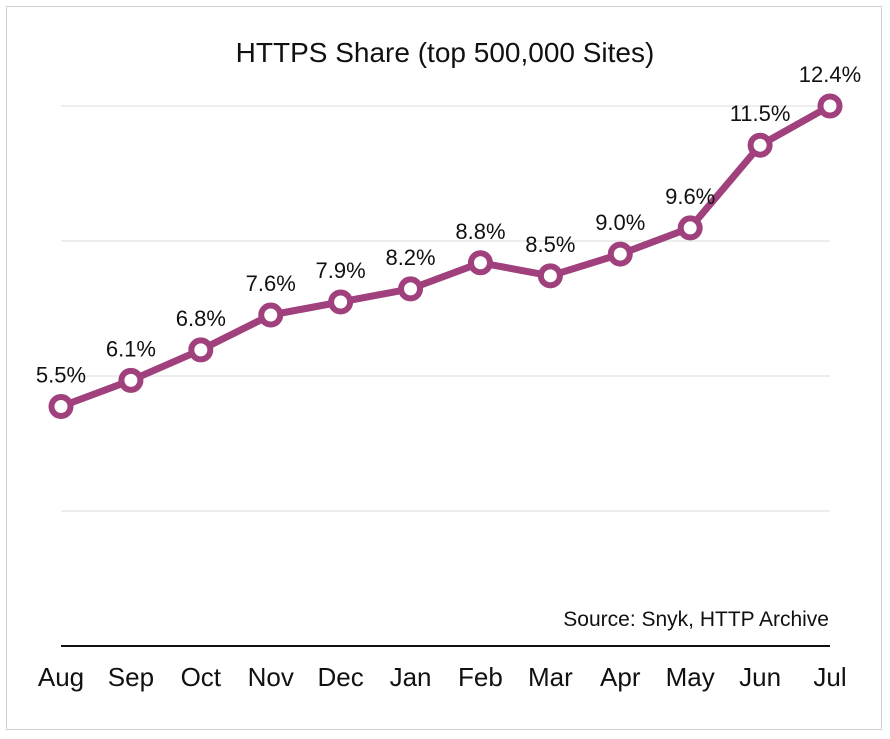 This screenshot has width=890, height=739. Describe the element at coordinates (550, 244) in the screenshot. I see `data-label-mar: 8.5%` at that location.